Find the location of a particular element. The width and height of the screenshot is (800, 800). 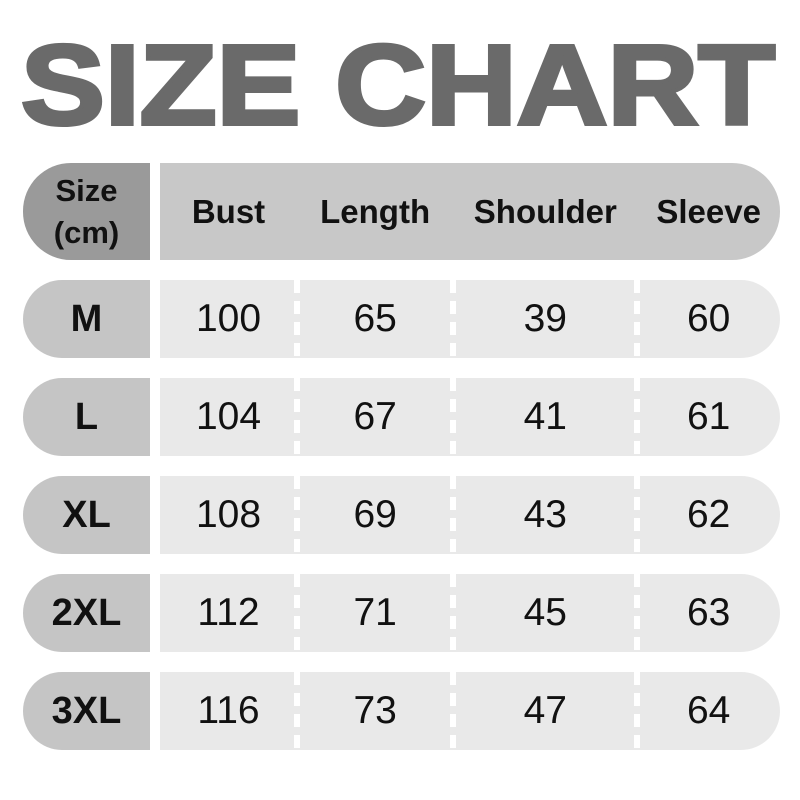

header-size-cell: Size (cm) is located at coordinates (86, 211).